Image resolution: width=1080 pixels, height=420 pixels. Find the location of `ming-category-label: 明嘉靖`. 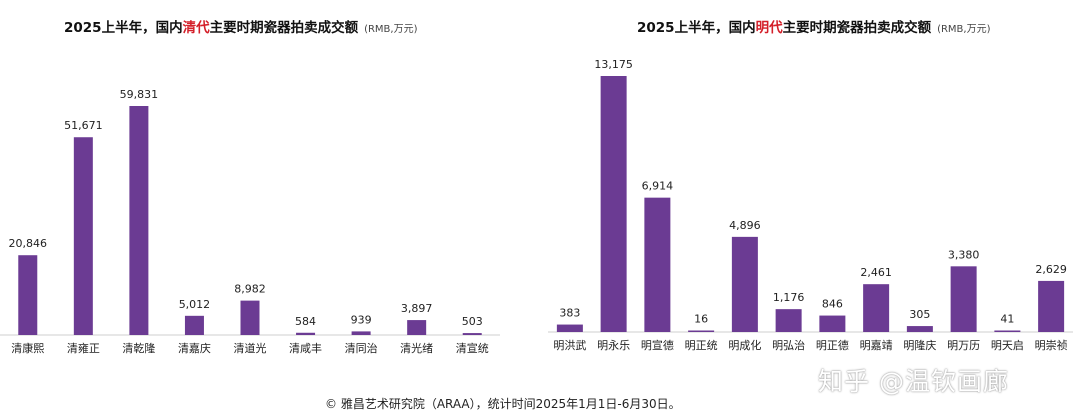

ming-category-label: 明嘉靖 is located at coordinates (876, 345).